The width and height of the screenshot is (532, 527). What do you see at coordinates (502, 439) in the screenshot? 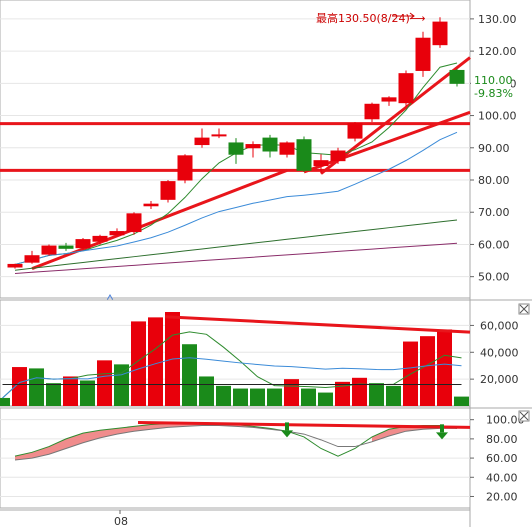
I see `oscillator-tick-label: 80.00` at bounding box center [502, 439].